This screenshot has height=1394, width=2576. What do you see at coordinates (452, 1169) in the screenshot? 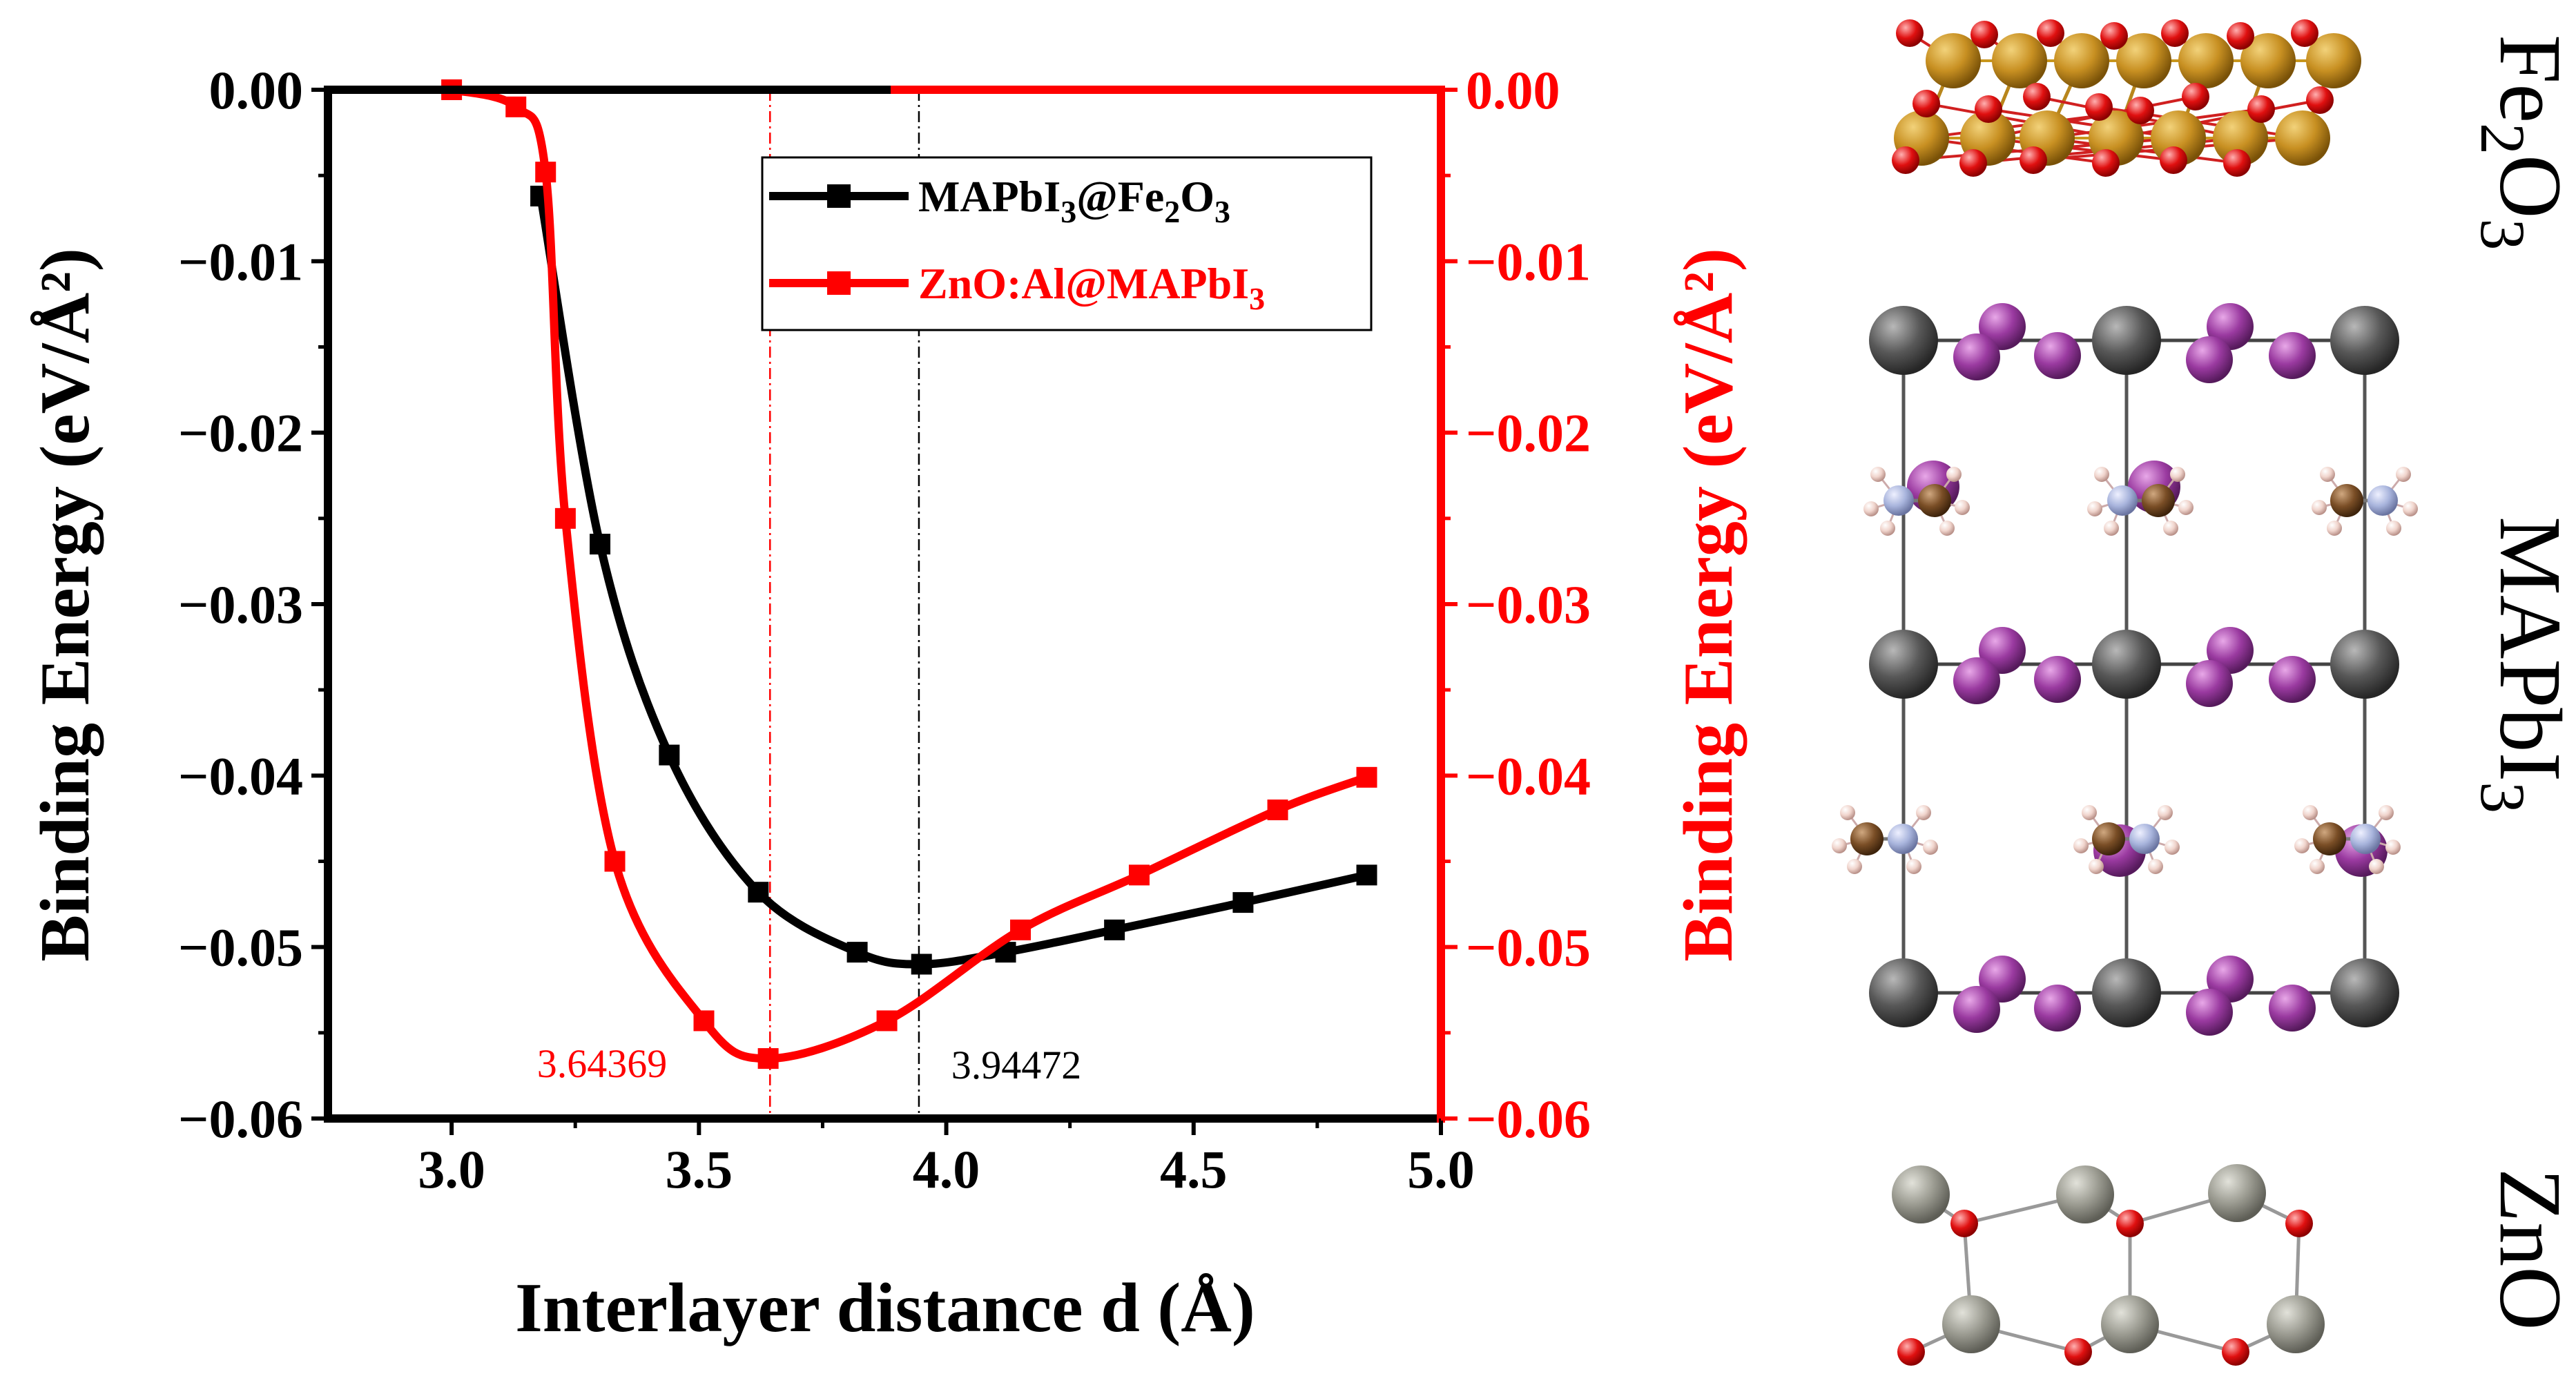
I see `x-tick-label: 3.0` at bounding box center [452, 1169].